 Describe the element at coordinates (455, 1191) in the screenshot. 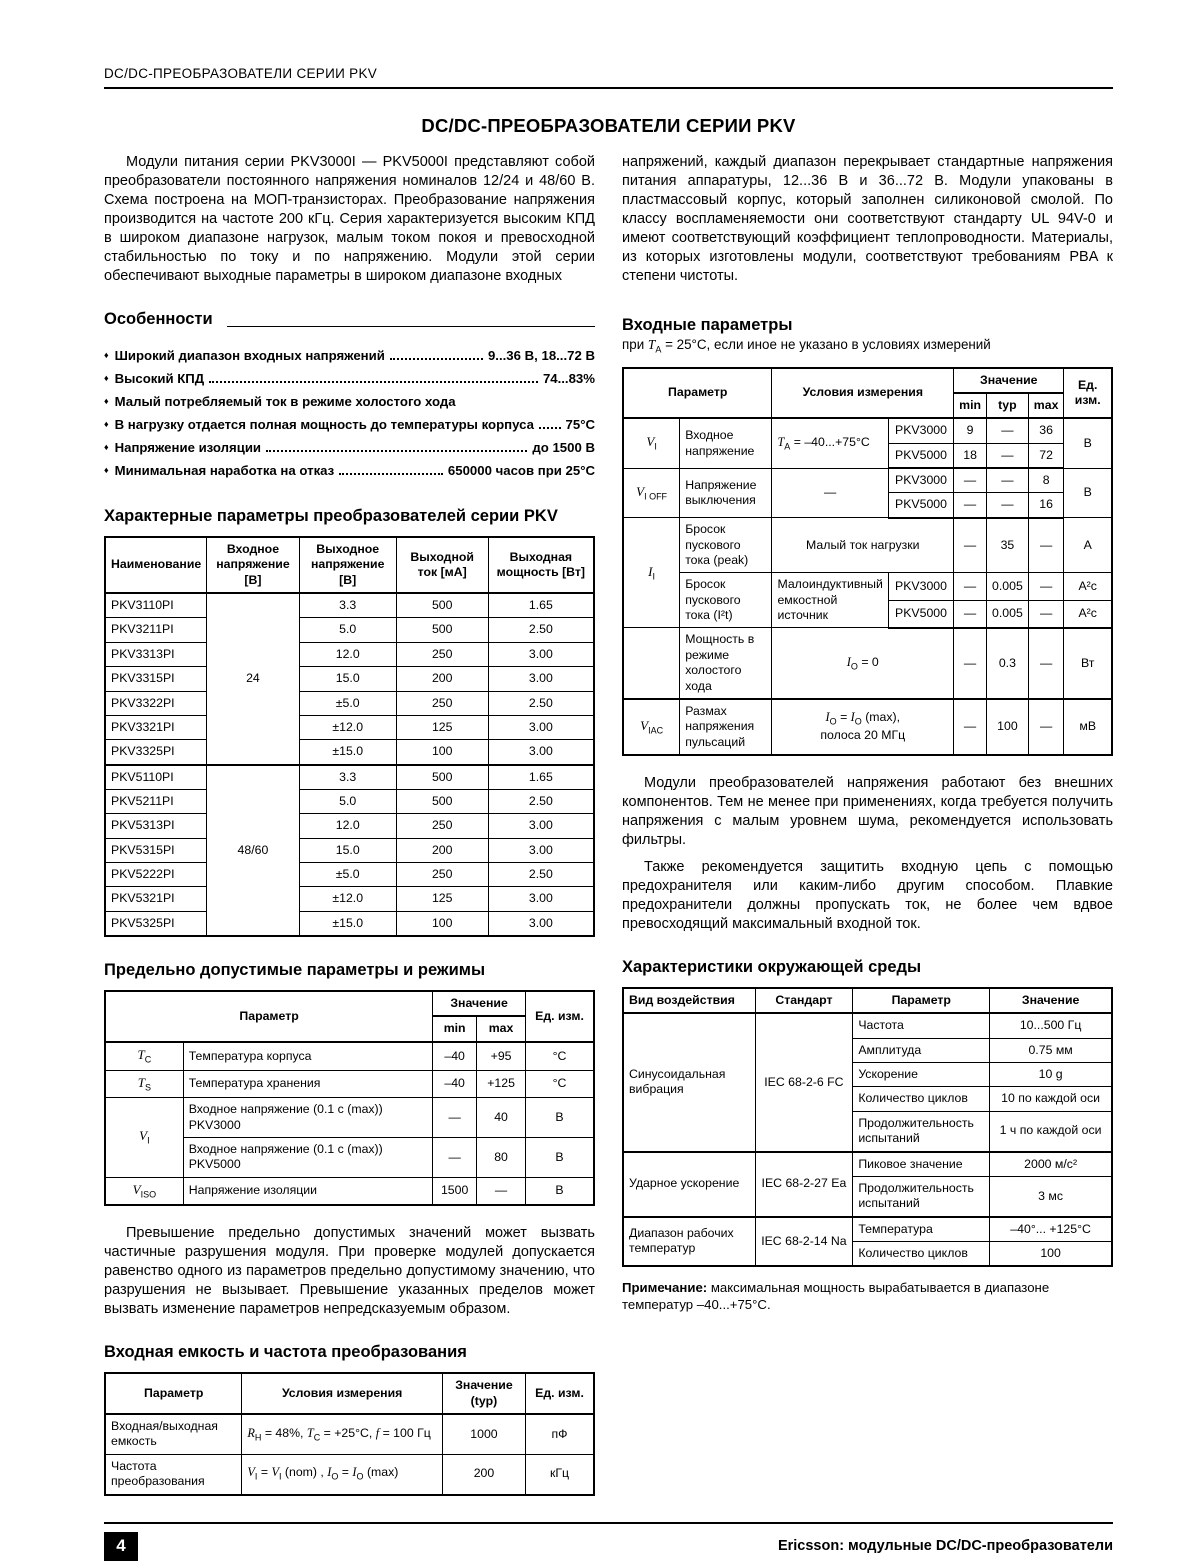

I see `cell: 1500` at that location.